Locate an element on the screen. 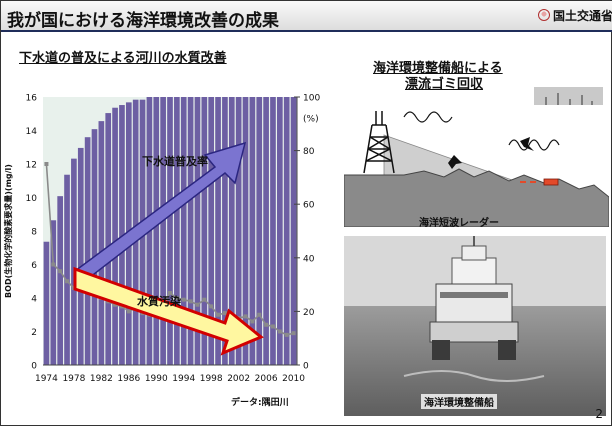 The image size is (612, 426). title-bar: 我が国における海洋環境改善の成果 国土交通省 is located at coordinates (306, 16).